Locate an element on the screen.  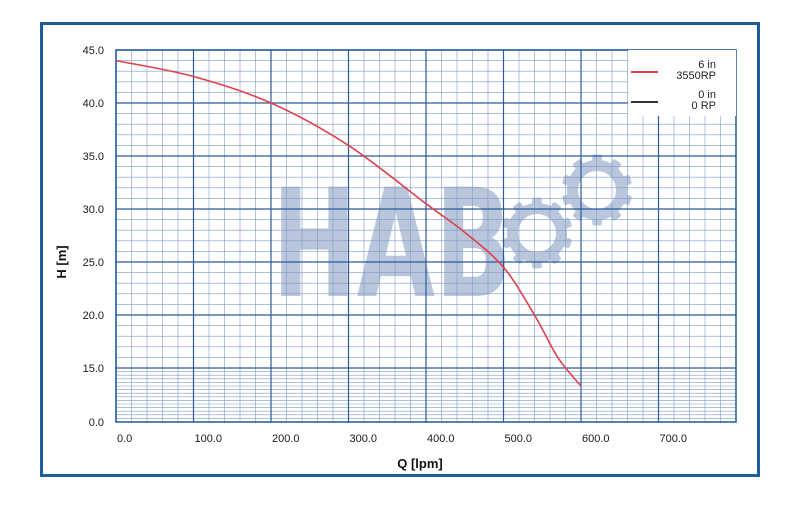
legend-label: 0 in is located at coordinates (707, 95).